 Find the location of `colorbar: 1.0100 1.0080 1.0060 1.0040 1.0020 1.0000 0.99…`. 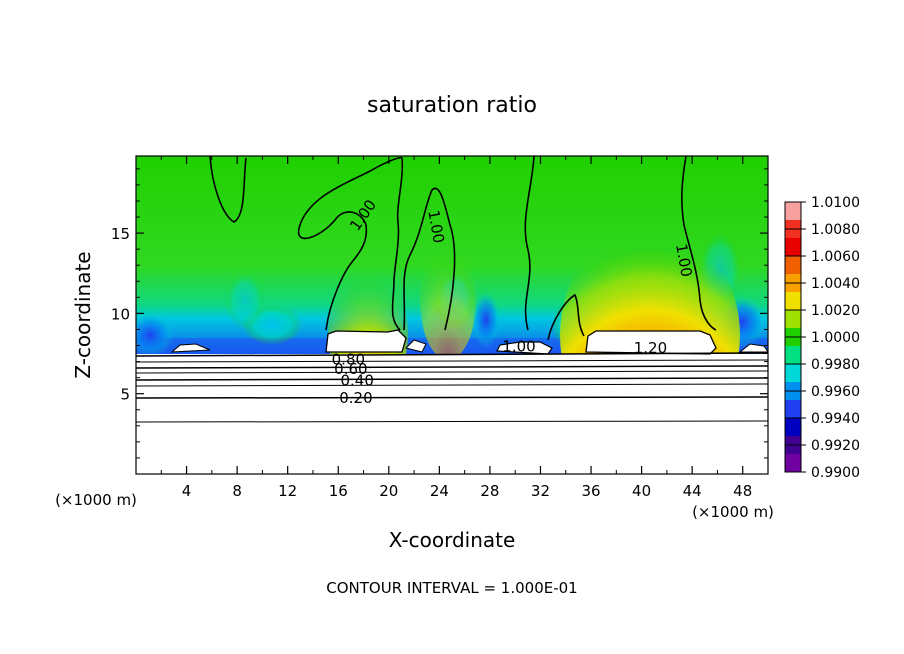

colorbar: 1.0100 1.0080 1.0060 1.0040 1.0020 1.0000 0.99… is located at coordinates (822, 338).